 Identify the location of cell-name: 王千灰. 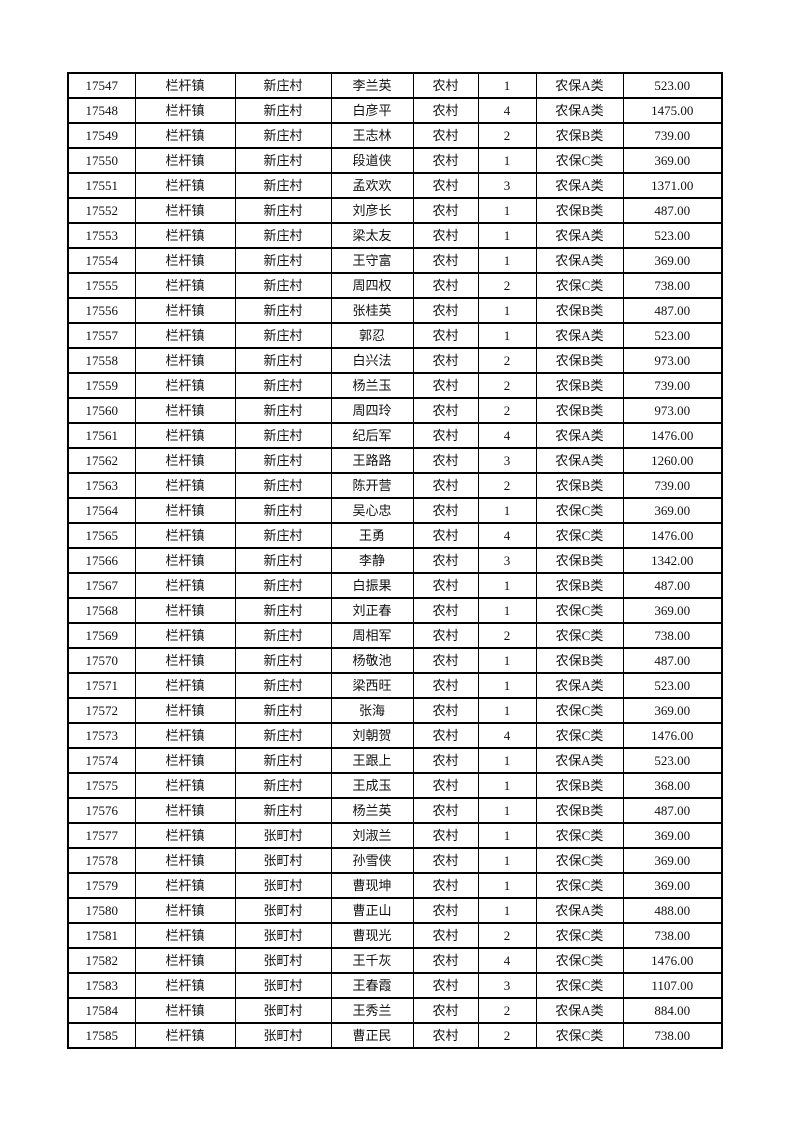
(372, 960).